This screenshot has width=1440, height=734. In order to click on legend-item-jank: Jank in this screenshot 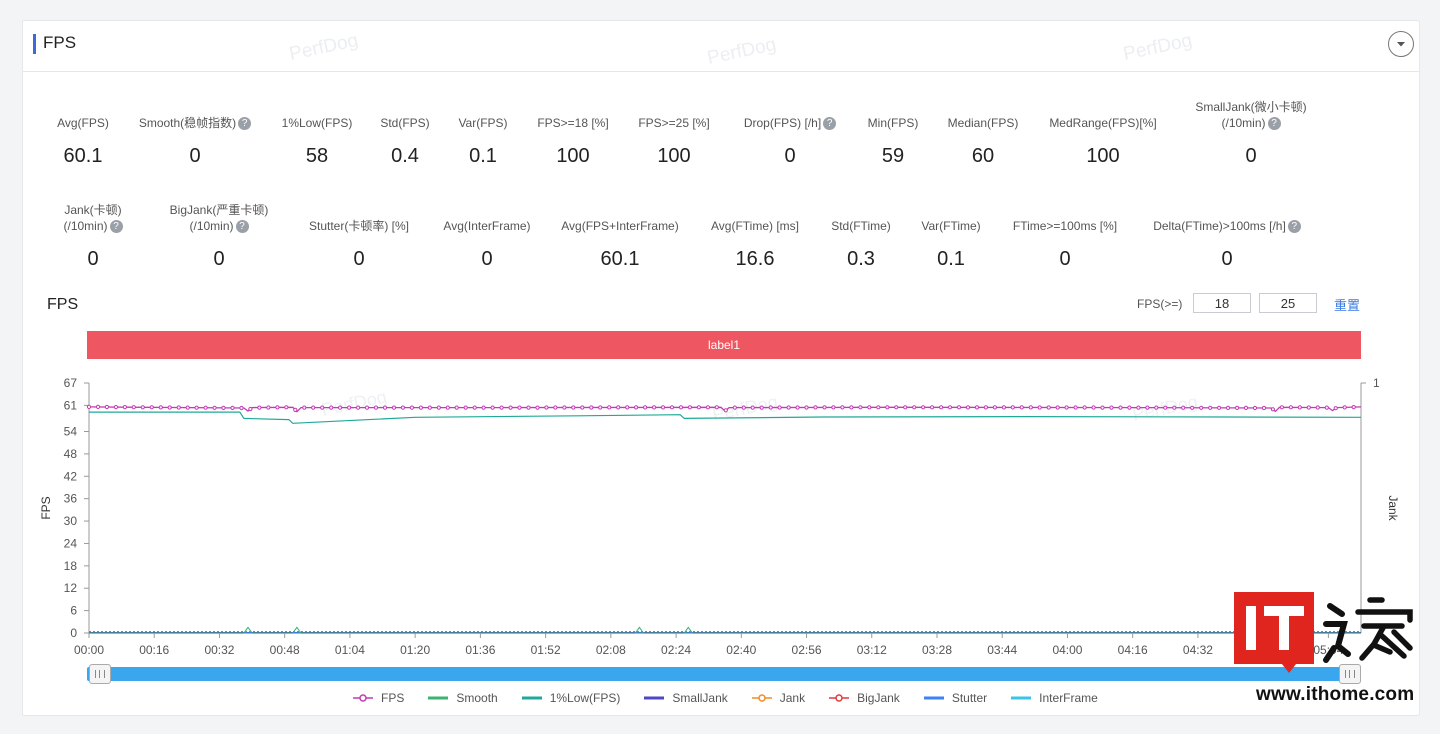, I will do `click(778, 698)`.